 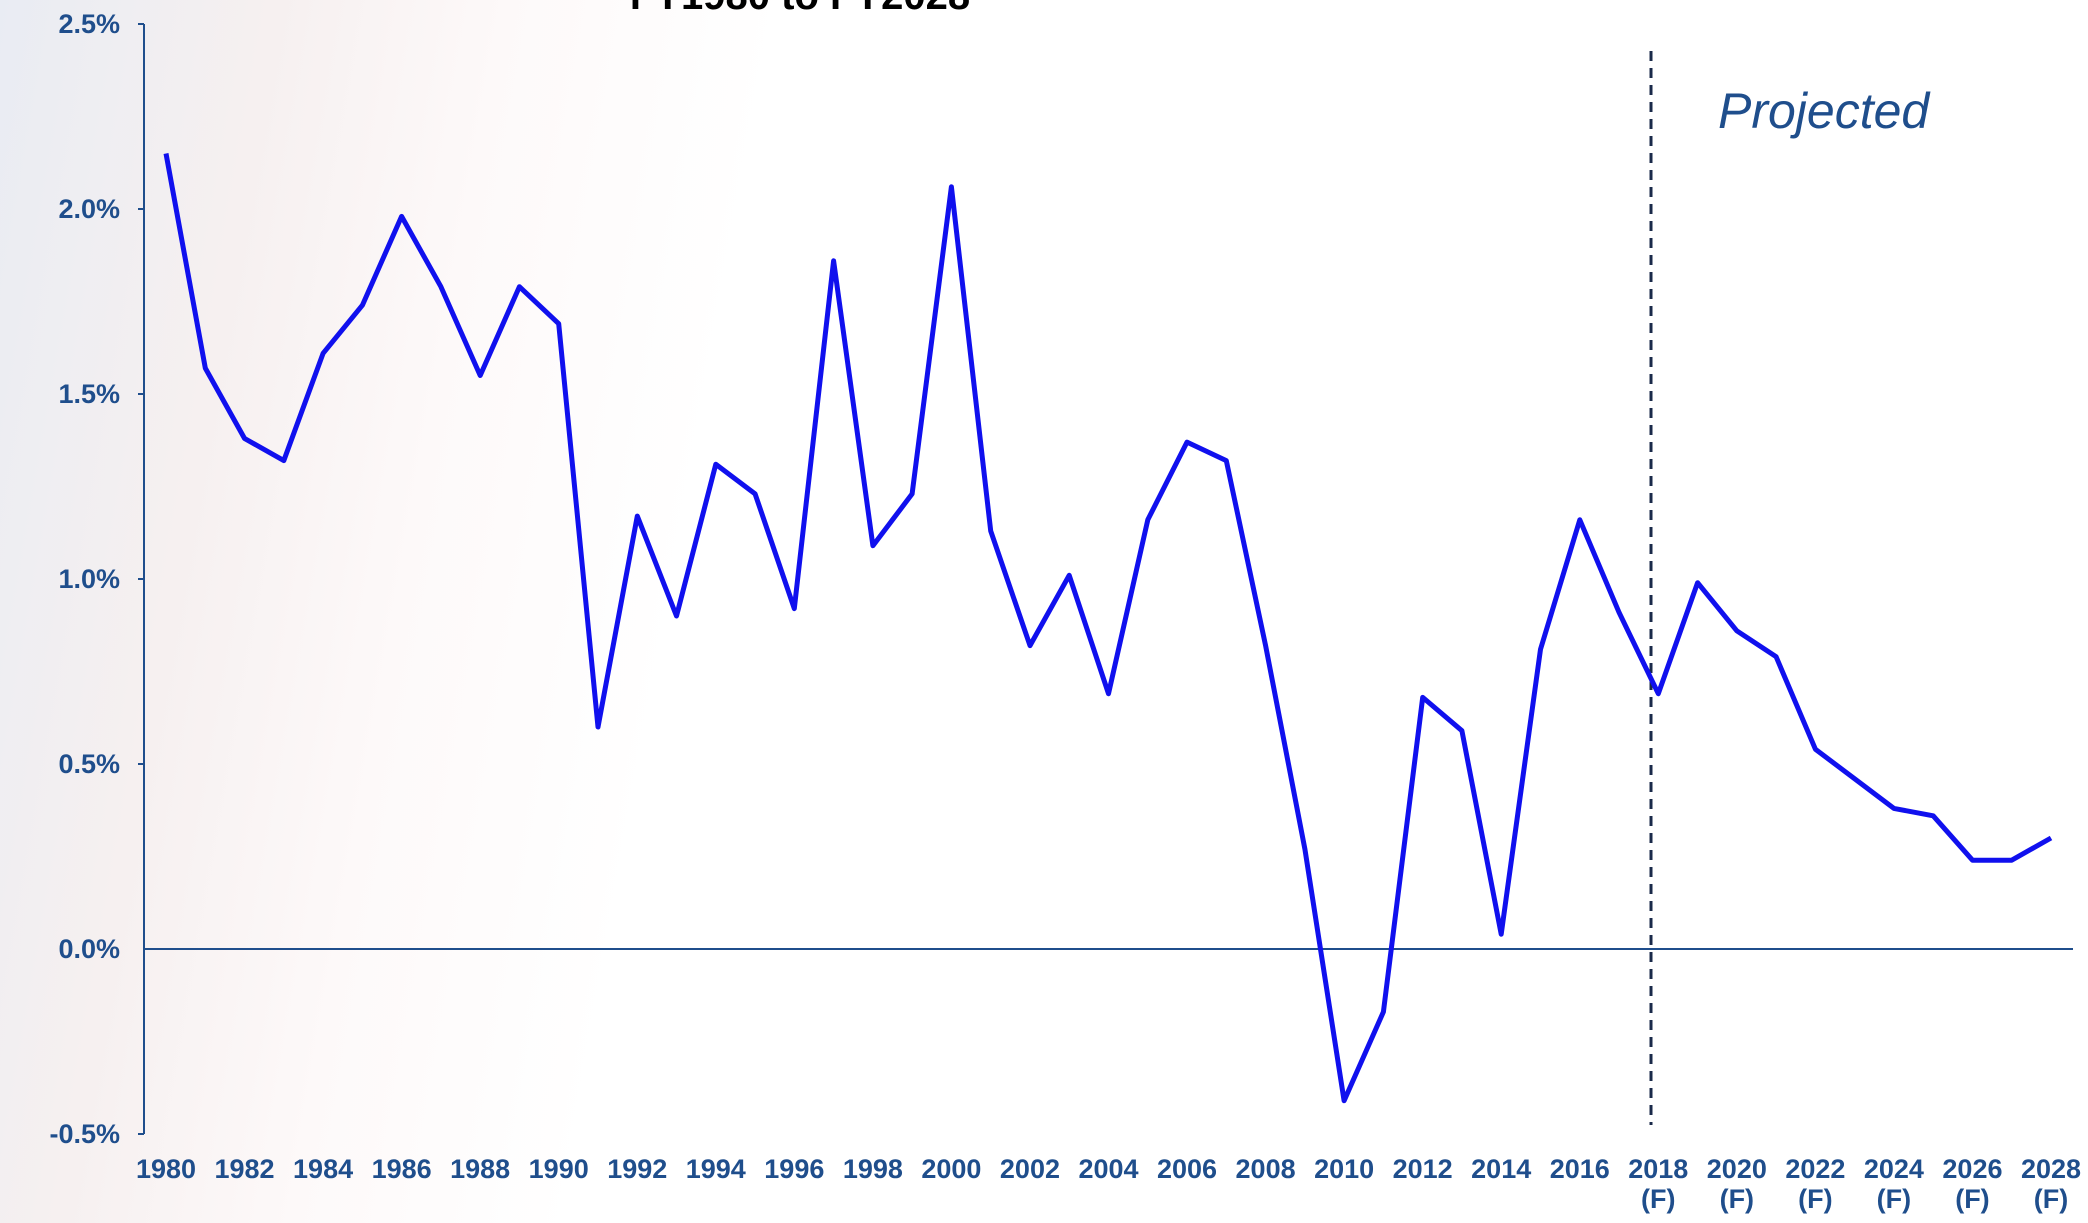 What do you see at coordinates (89, 579) in the screenshot?
I see `y-tick-label: 1.0%` at bounding box center [89, 579].